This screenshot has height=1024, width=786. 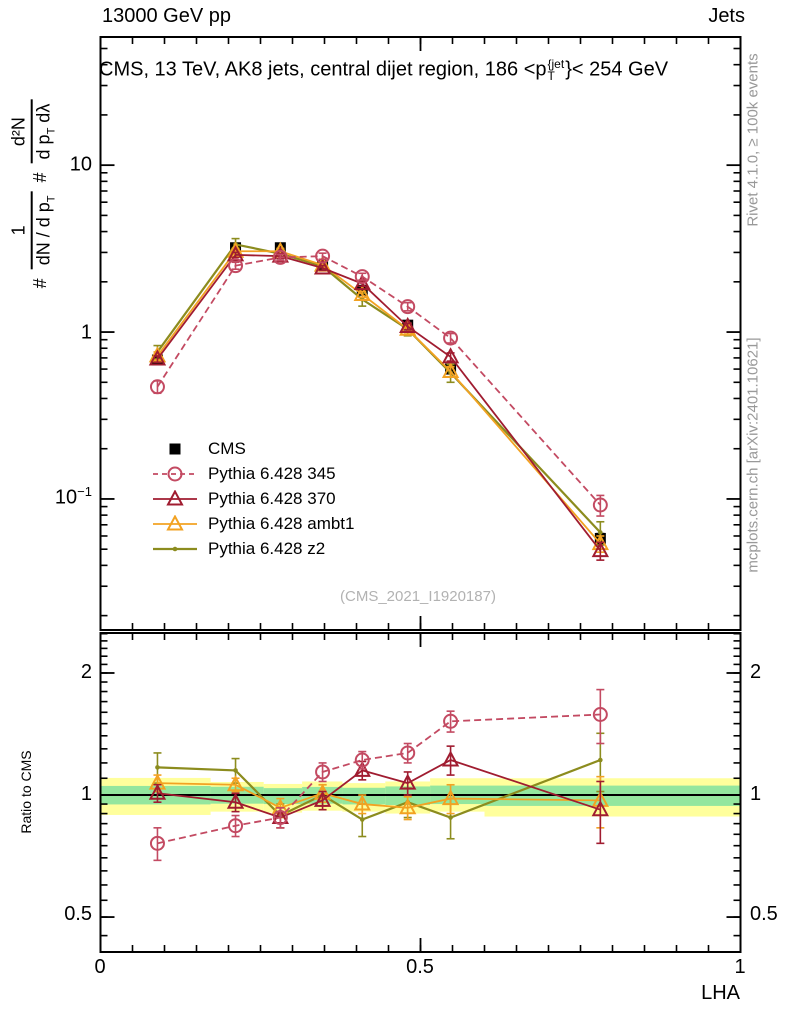 What do you see at coordinates (272, 473) in the screenshot?
I see `legend-label: Pythia 6.428 345` at bounding box center [272, 473].